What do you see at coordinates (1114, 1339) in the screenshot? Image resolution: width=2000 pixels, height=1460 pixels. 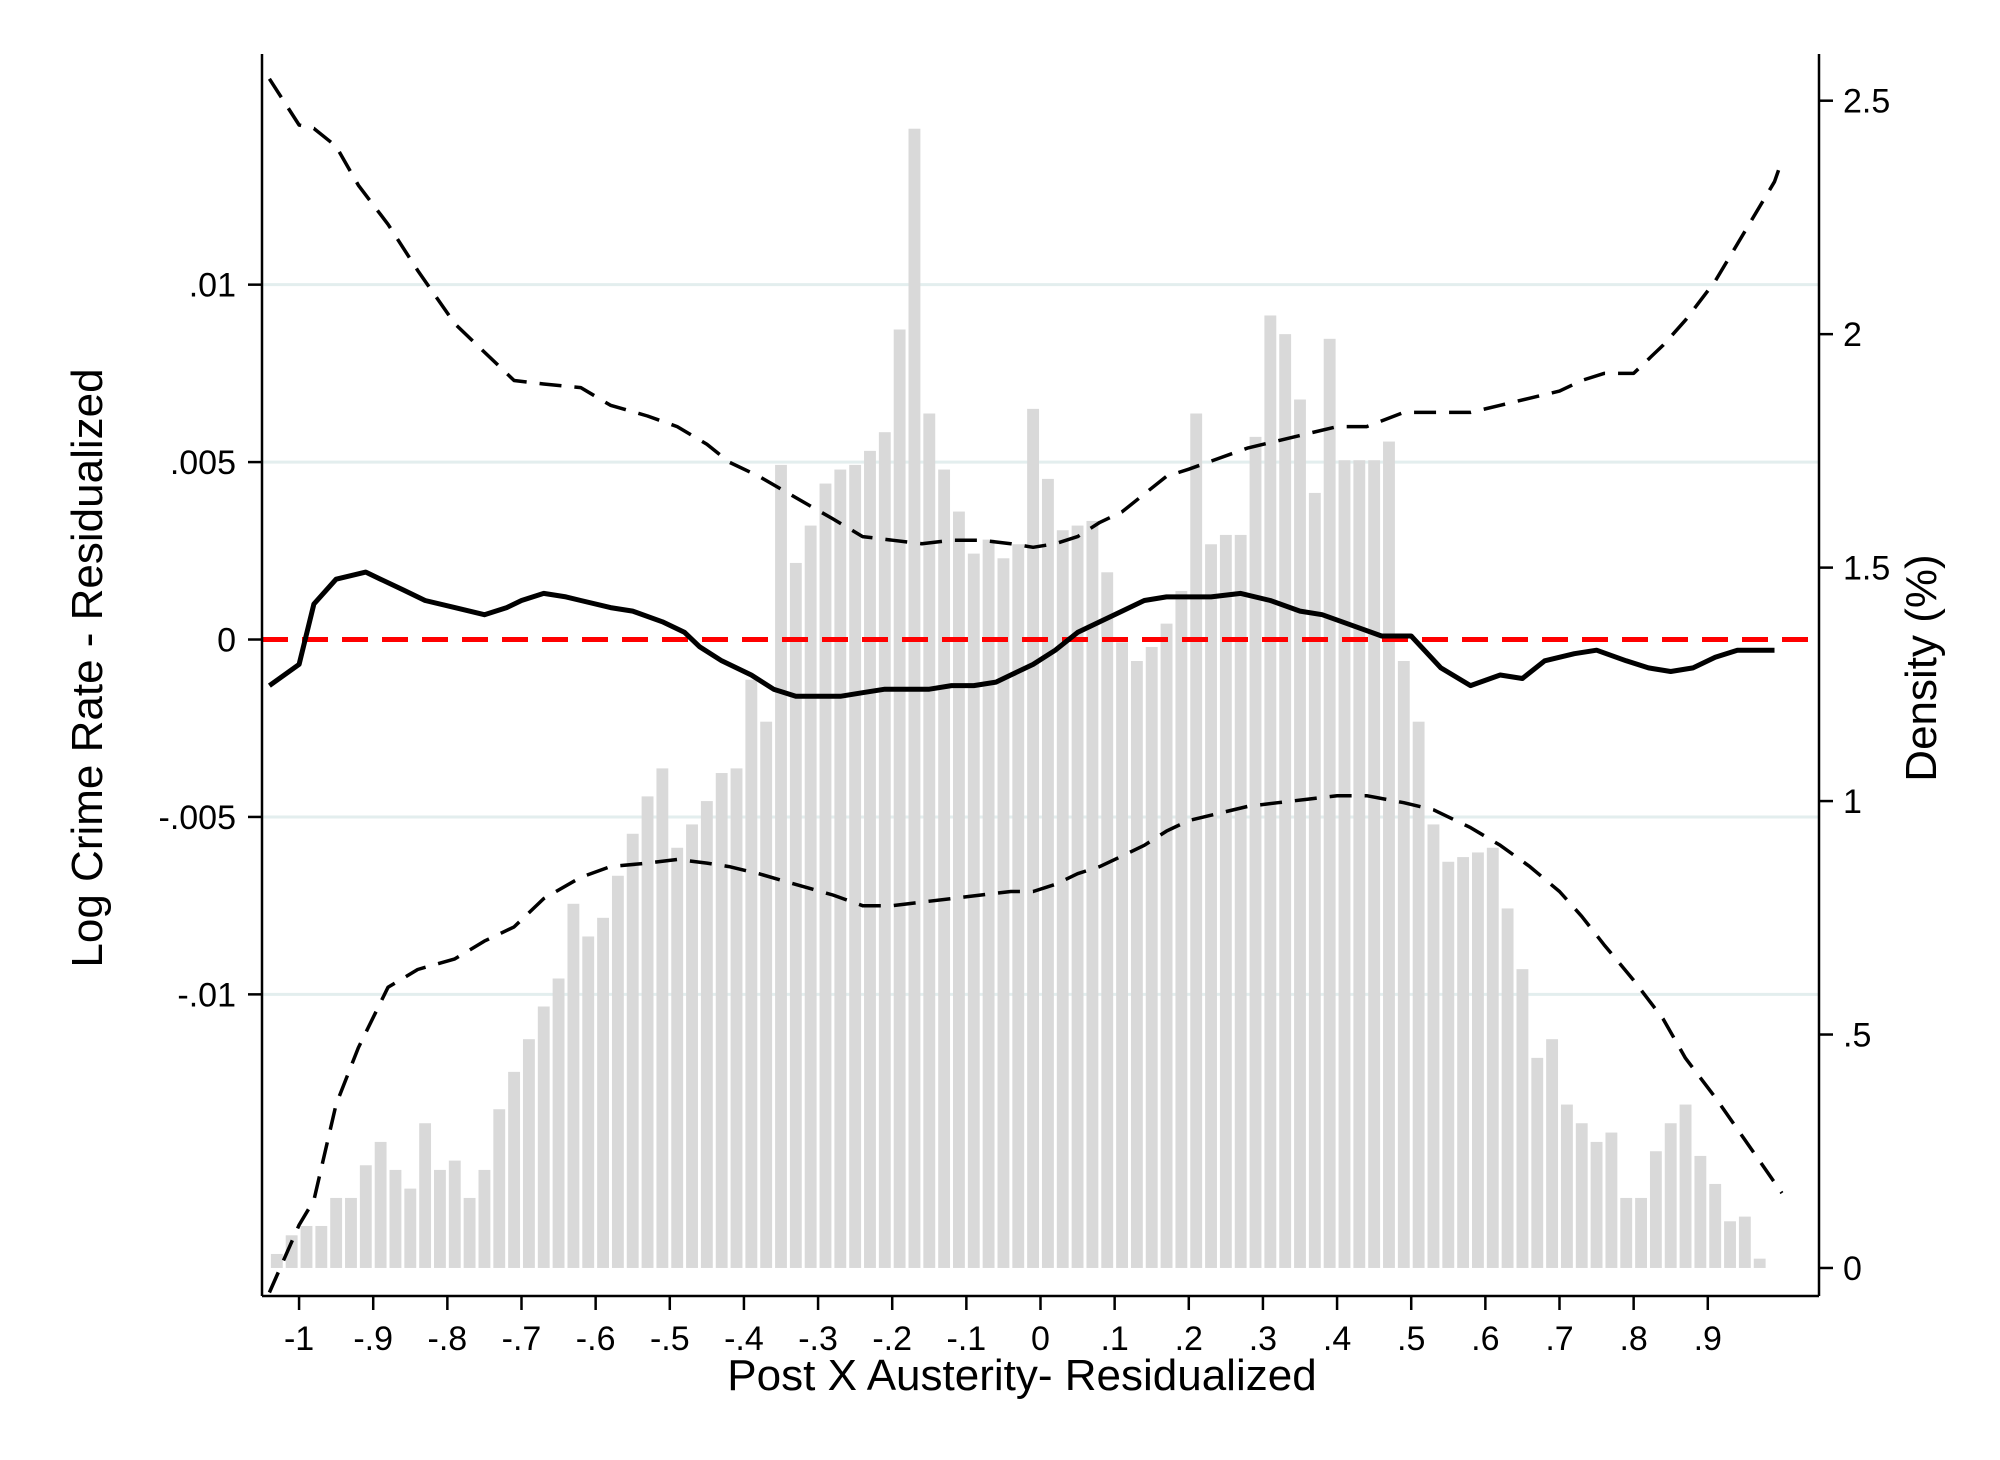 I see `x-tick-label: .1` at bounding box center [1114, 1339].